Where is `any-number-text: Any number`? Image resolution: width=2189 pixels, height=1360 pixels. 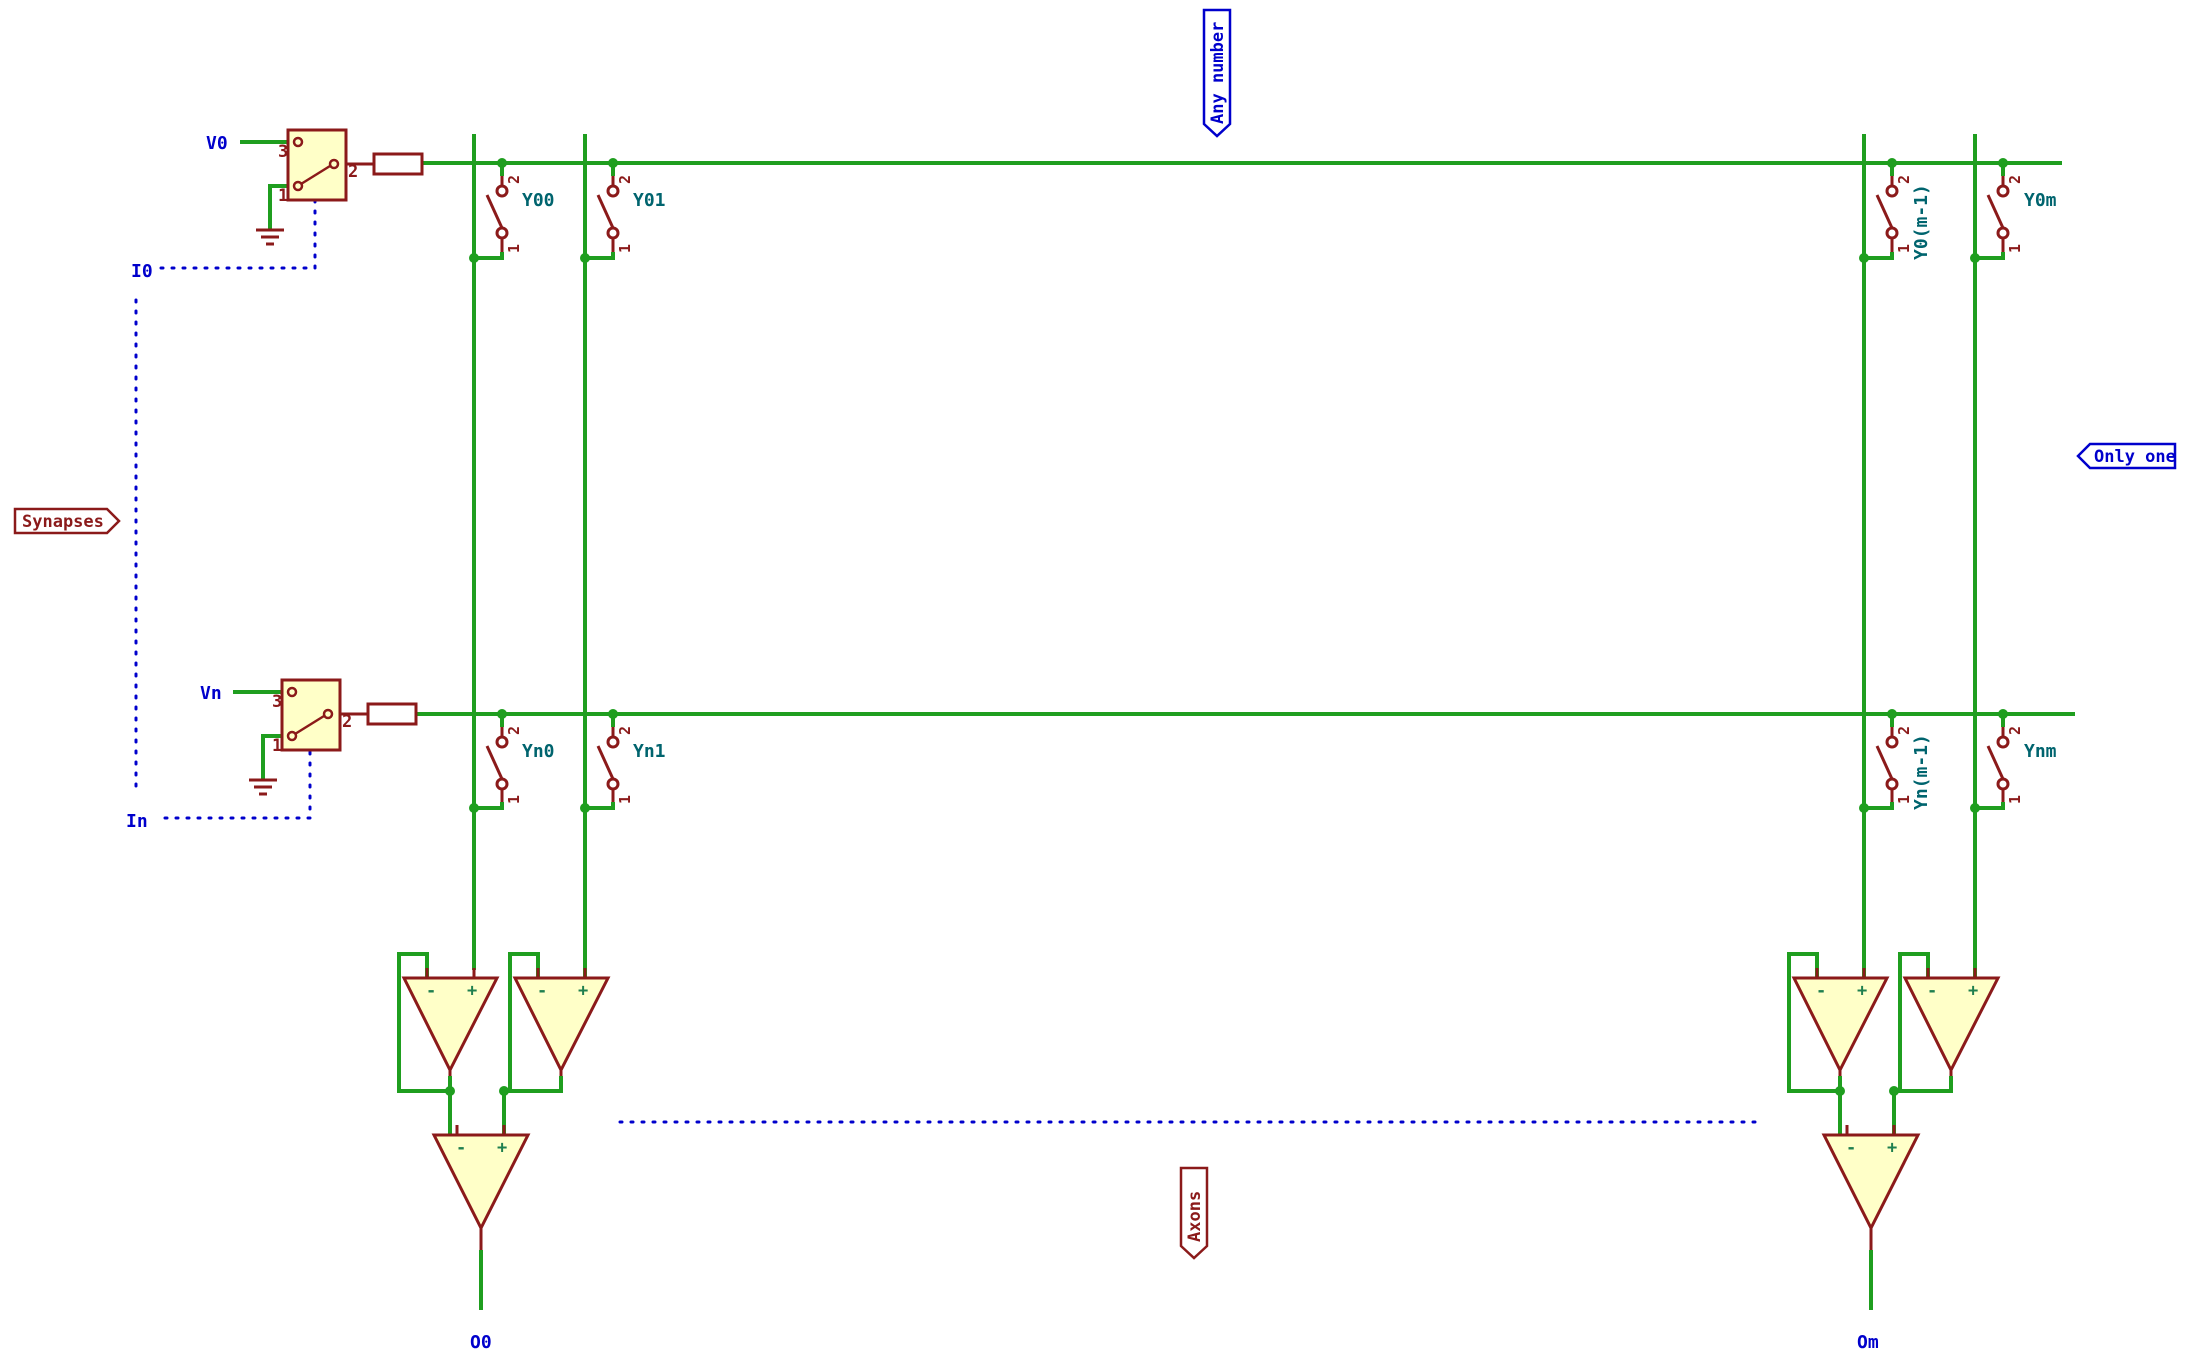 any-number-text: Any number is located at coordinates (1218, 73).